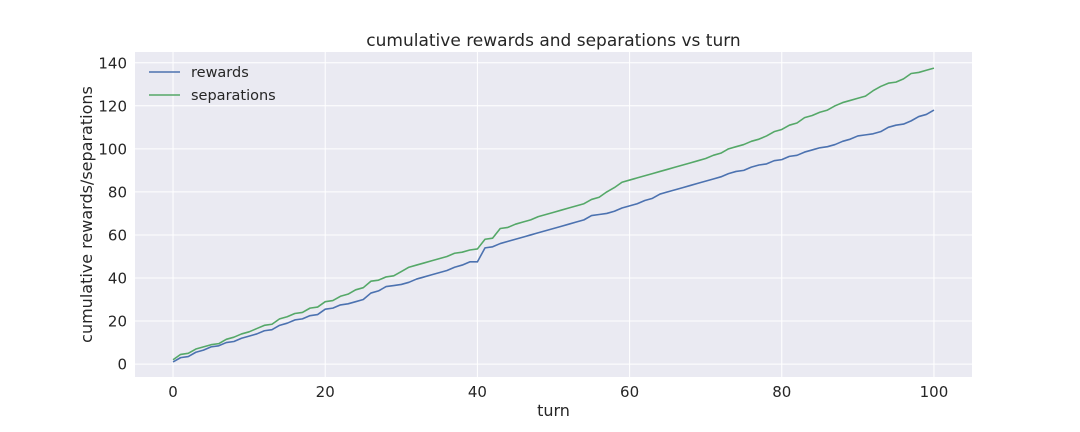 The width and height of the screenshot is (1080, 432). I want to click on legend-label: rewards, so click(220, 73).